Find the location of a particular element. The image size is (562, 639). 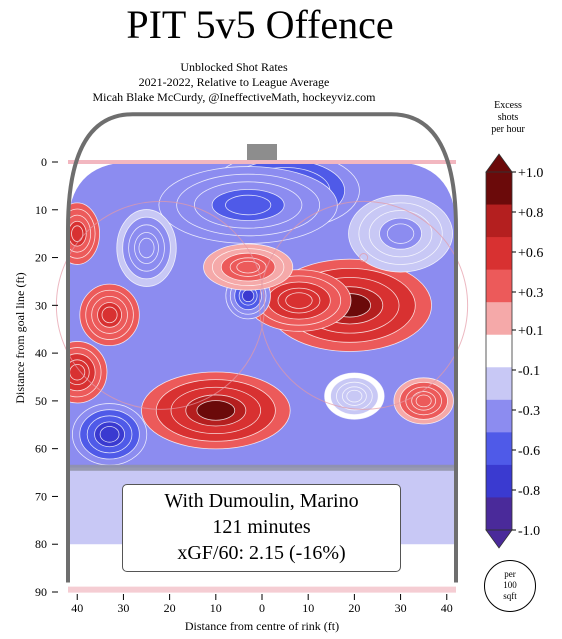

y-tick-label: 60 is located at coordinates (41, 449).